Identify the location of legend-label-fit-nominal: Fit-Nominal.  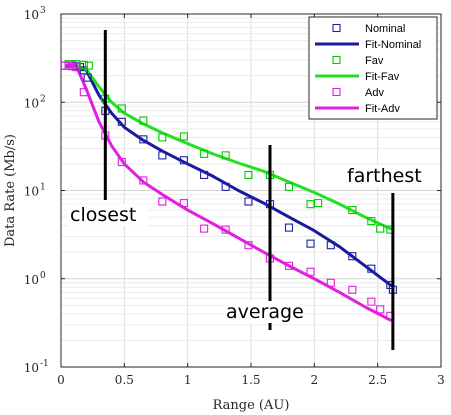
(393, 45).